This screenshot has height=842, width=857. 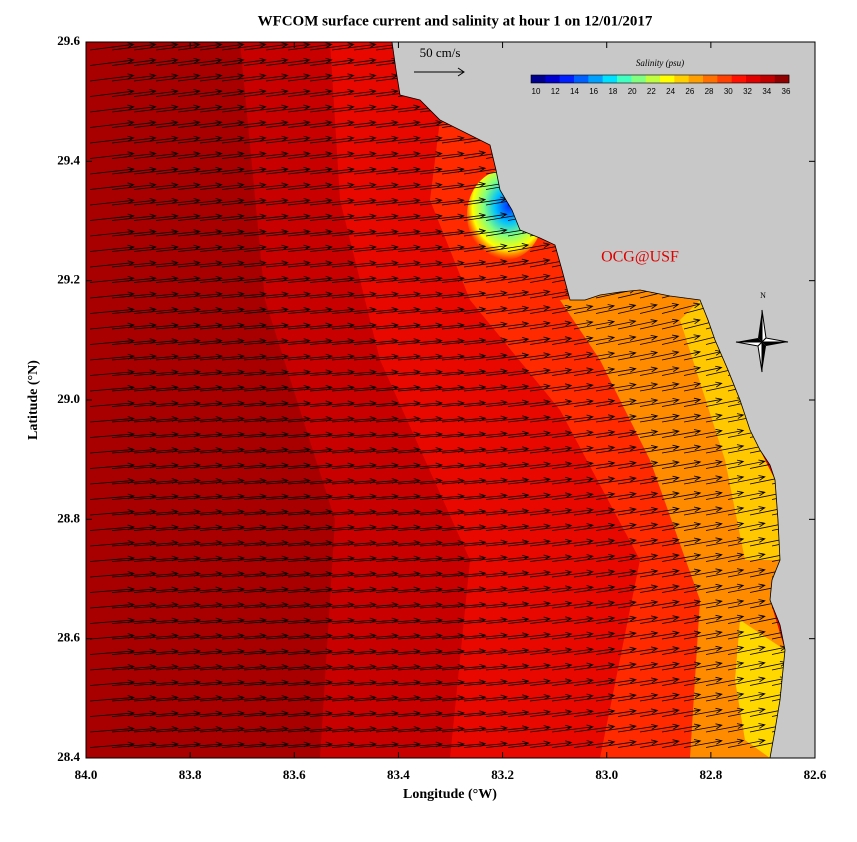 I want to click on colorbar: 10 12 14 16 18 20 22 24 26 28 30 32 34 36, so click(x=660, y=85).